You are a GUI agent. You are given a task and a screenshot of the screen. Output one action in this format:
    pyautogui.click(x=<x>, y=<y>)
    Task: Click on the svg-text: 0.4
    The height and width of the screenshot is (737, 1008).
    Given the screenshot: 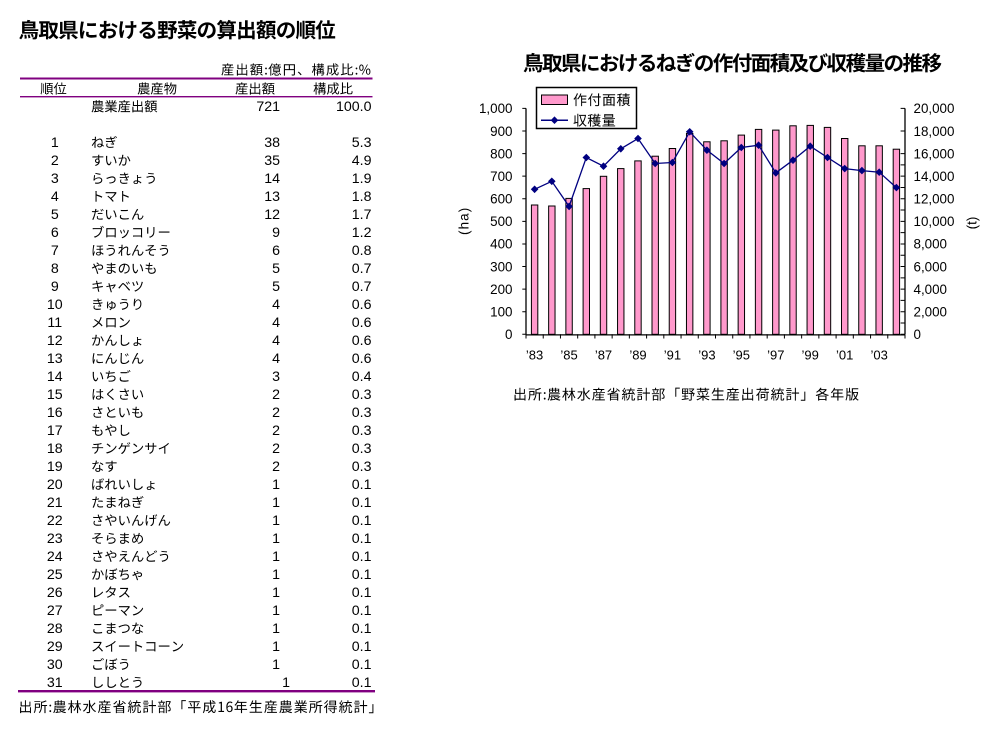 What is the action you would take?
    pyautogui.click(x=362, y=377)
    